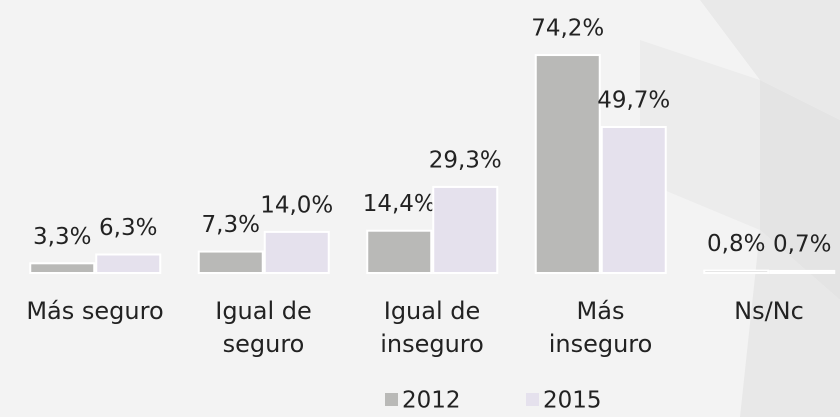 Image resolution: width=840 pixels, height=417 pixels. Describe the element at coordinates (600, 327) in the screenshot. I see `x-tick-label: Más inseguro` at that location.